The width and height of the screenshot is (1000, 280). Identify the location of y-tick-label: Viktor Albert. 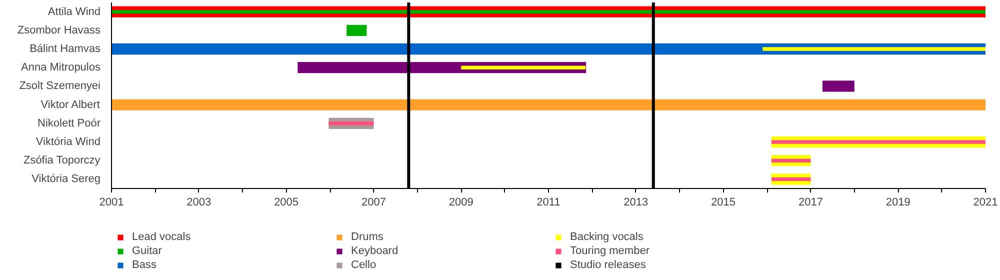
(70, 104).